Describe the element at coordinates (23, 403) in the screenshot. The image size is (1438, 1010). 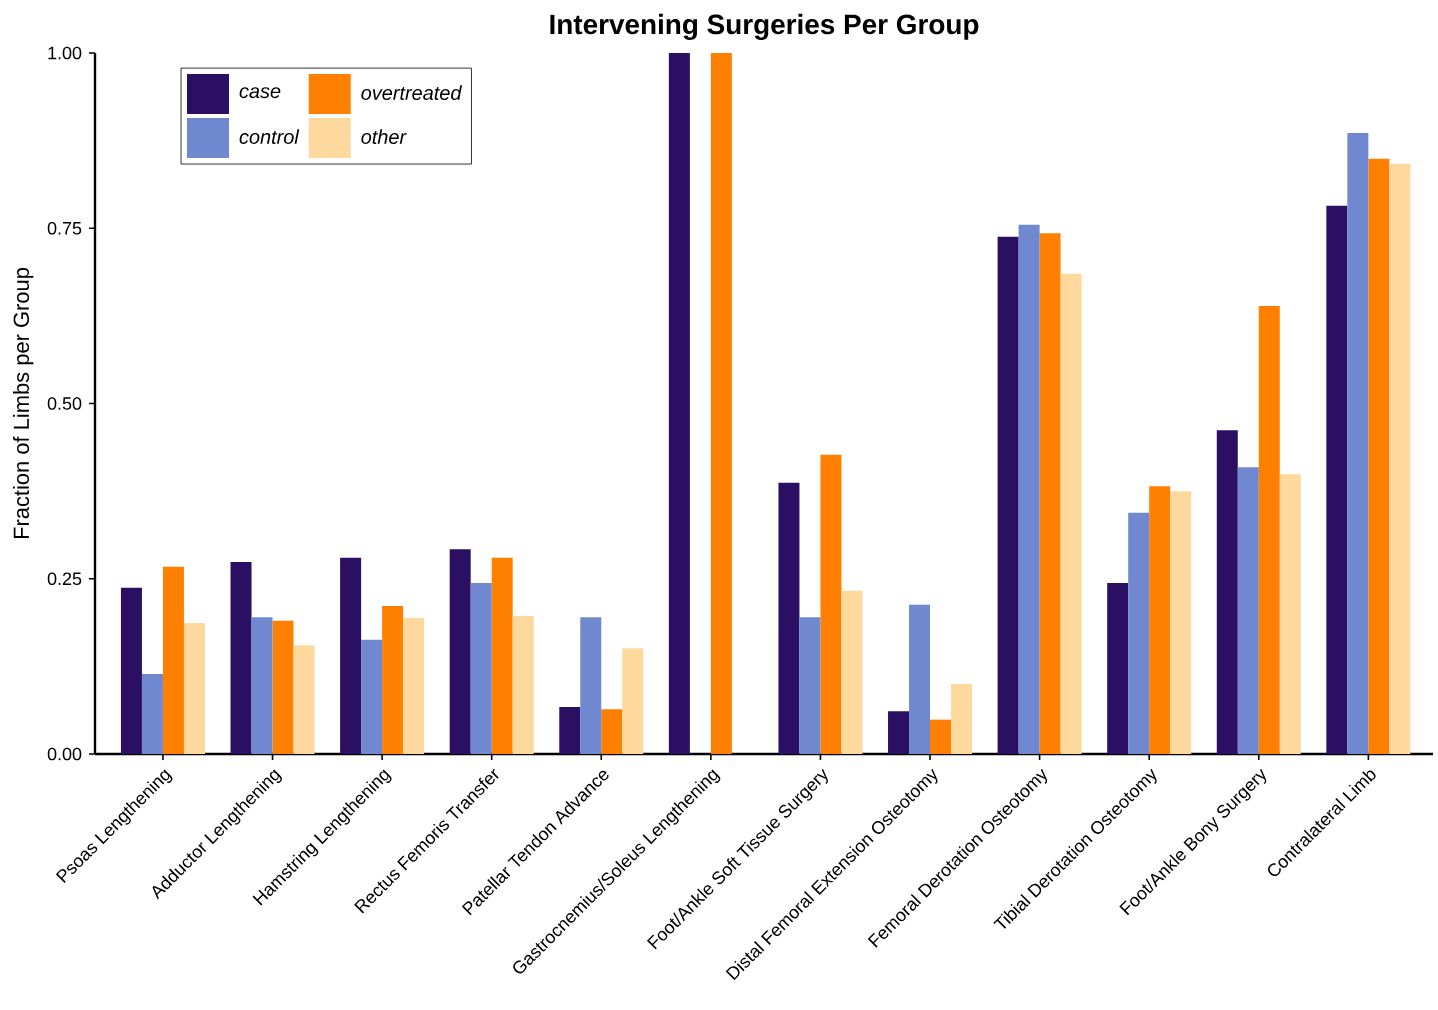
I see `y-axis-title: Fraction of Limbs per Group` at that location.